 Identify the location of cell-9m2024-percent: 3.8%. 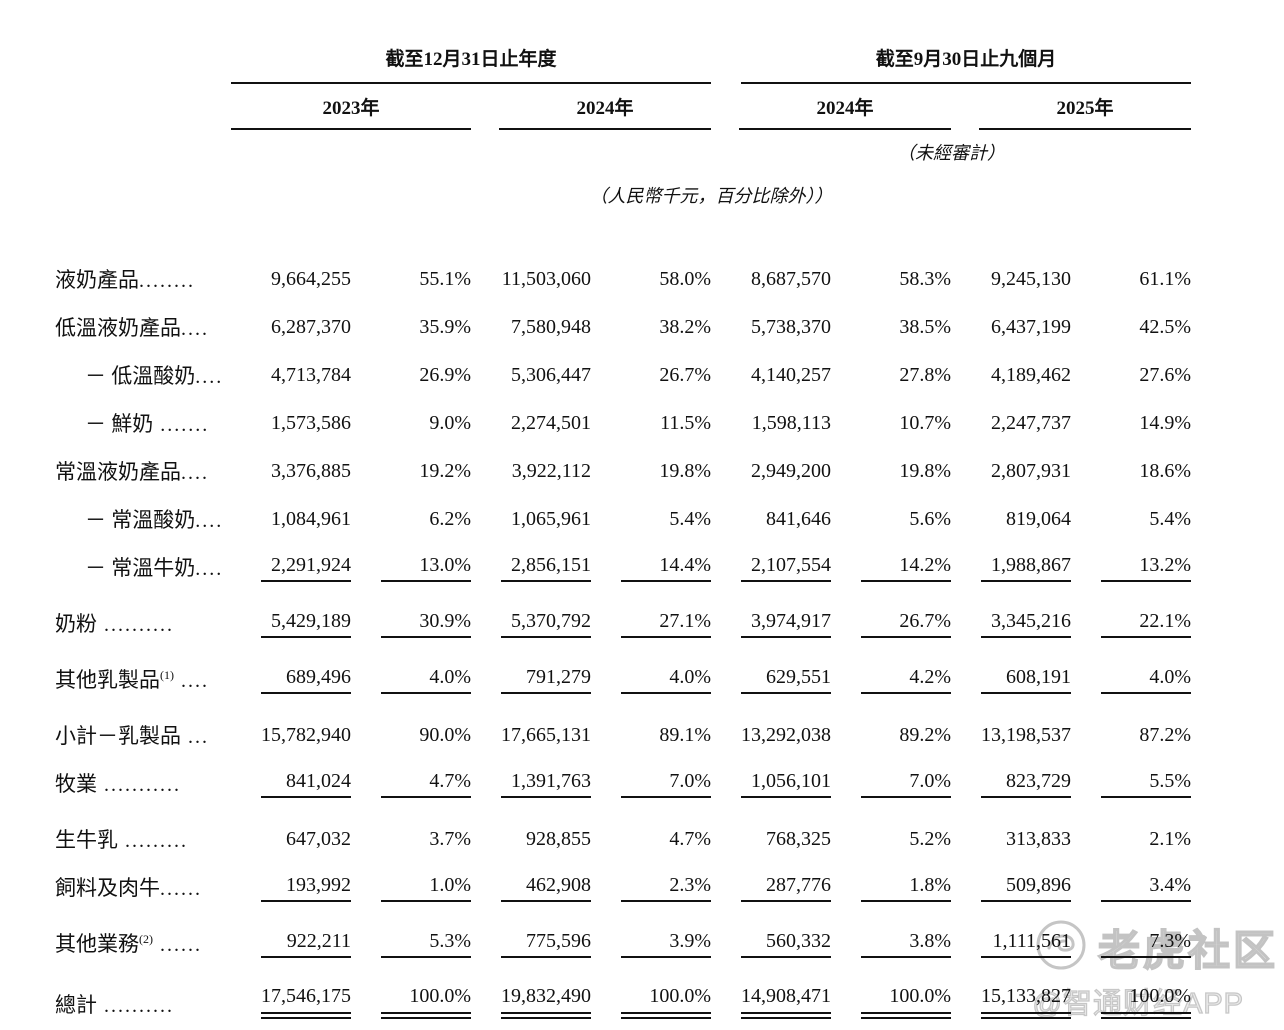
(891, 938).